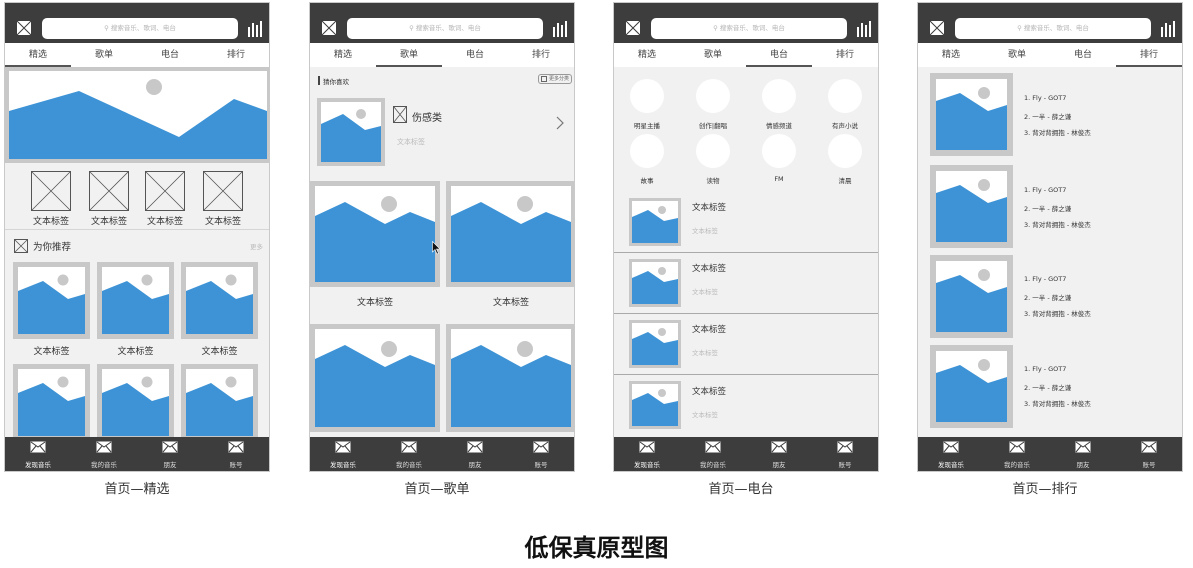 This screenshot has height=568, width=1193. I want to click on radio-category-label: FM, so click(779, 179).